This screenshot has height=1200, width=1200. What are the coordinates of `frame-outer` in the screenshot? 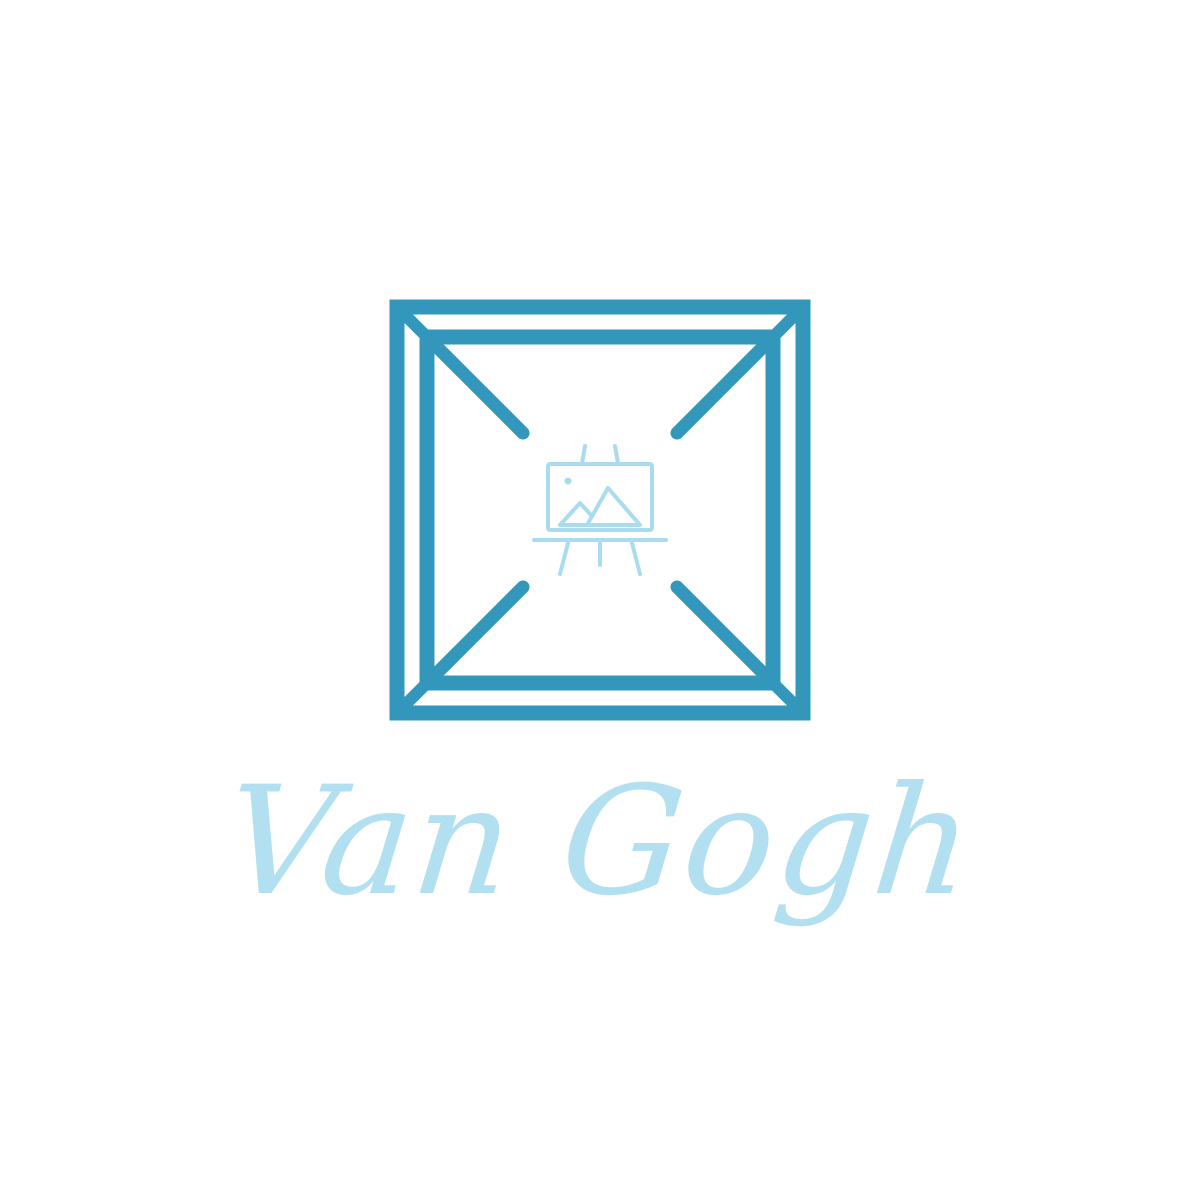 It's located at (600, 510).